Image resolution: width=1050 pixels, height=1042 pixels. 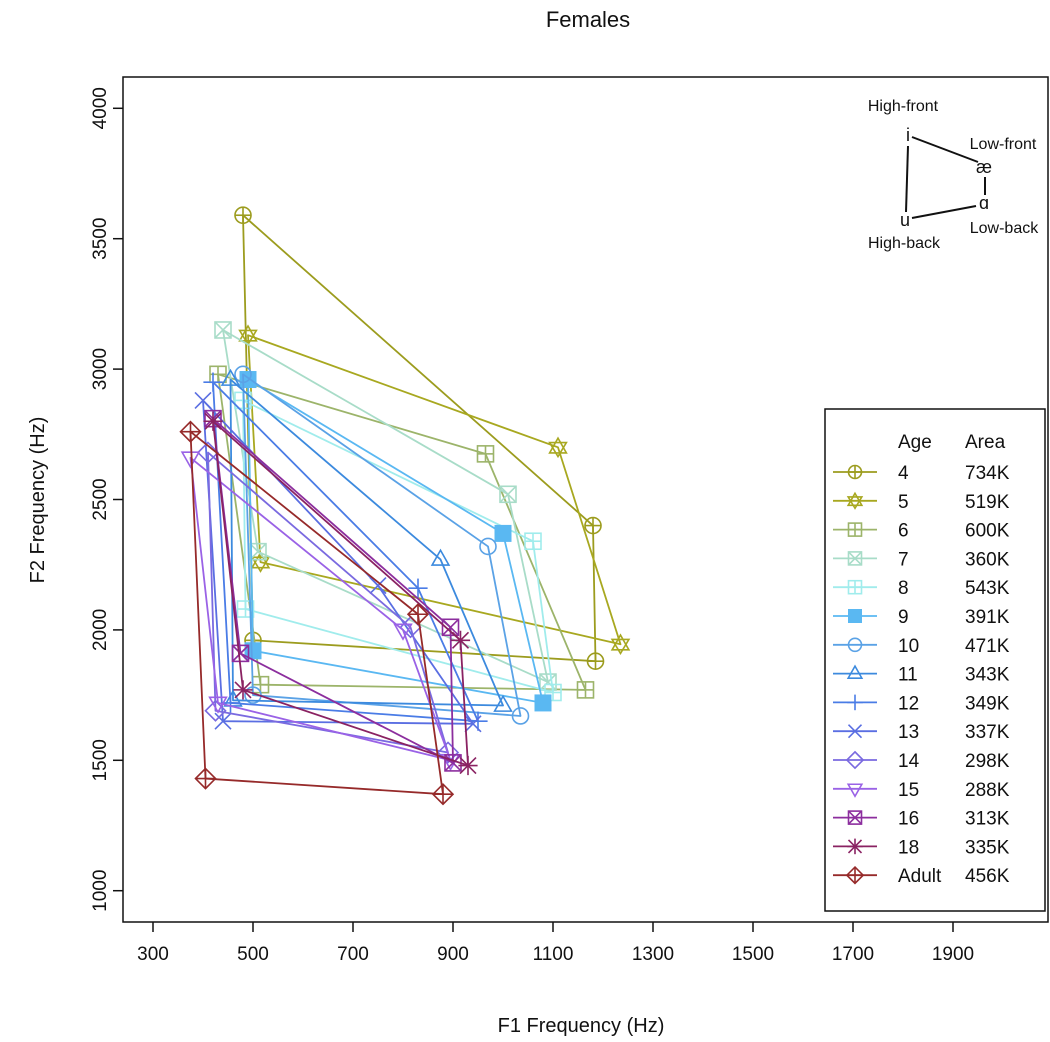 What do you see at coordinates (987, 617) in the screenshot?
I see `legend-area-9: 391K` at bounding box center [987, 617].